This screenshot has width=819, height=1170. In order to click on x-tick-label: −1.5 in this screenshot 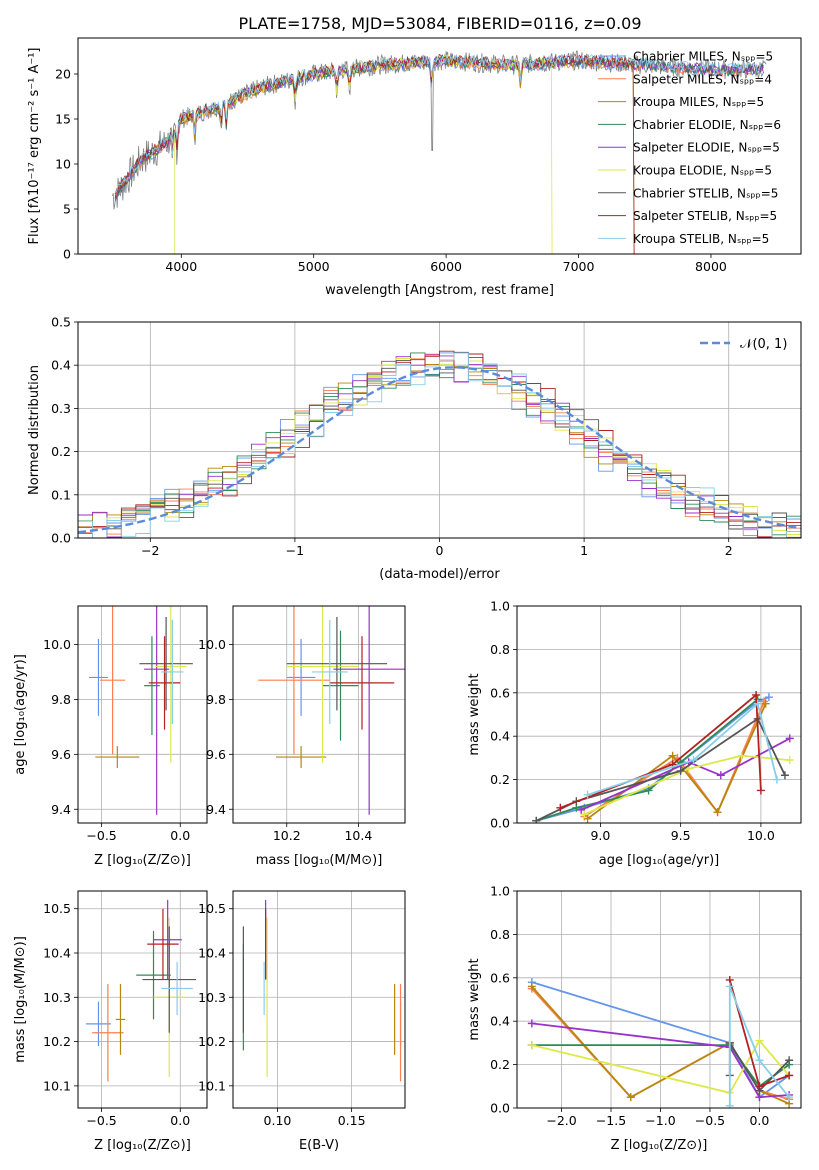, I will do `click(611, 1120)`.